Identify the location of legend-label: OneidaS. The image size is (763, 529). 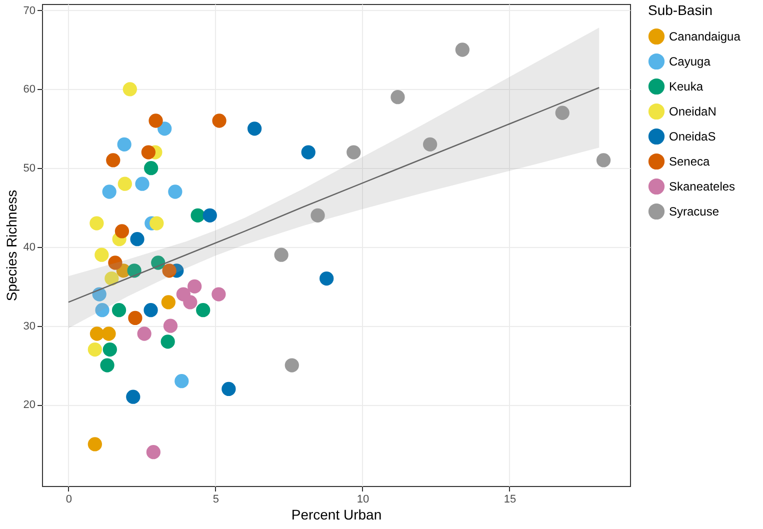
(692, 137).